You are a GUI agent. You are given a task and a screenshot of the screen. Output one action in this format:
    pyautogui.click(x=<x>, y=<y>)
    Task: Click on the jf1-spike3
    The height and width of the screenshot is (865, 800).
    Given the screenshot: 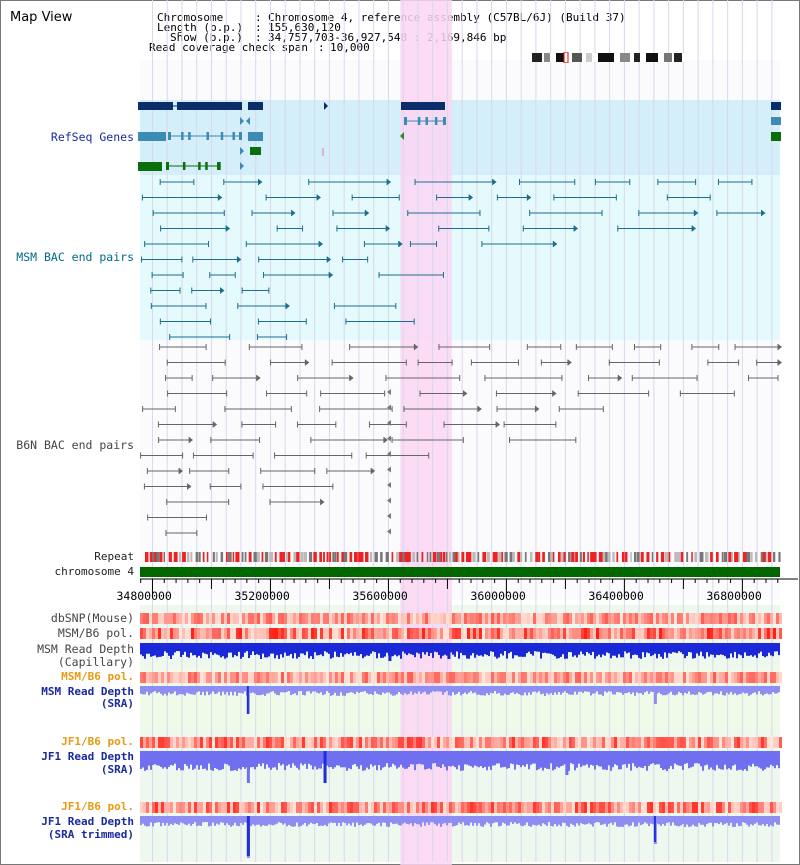 What is the action you would take?
    pyautogui.click(x=654, y=829)
    